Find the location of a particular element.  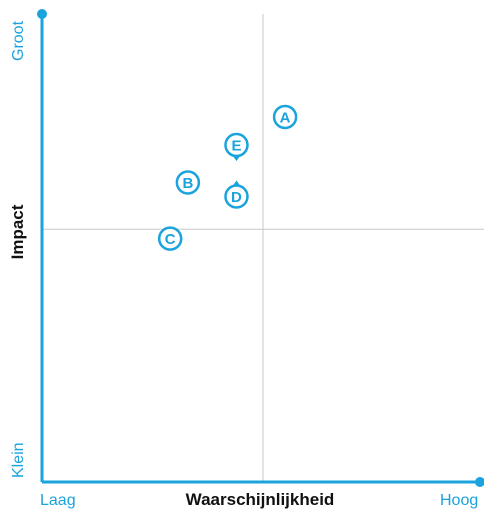

marker-label: D is located at coordinates (236, 197).